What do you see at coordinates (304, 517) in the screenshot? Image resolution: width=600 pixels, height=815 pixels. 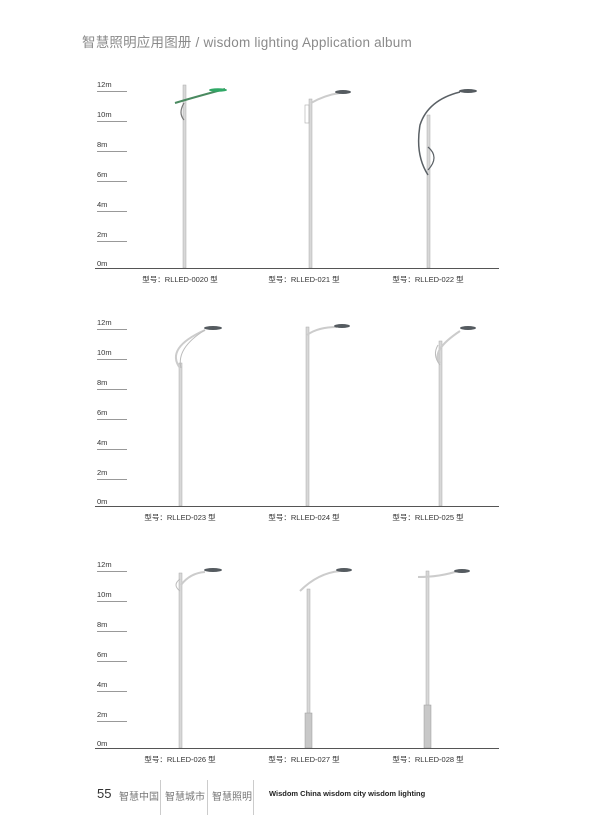 I see `model-label: 型号：RLLED-024 型` at bounding box center [304, 517].